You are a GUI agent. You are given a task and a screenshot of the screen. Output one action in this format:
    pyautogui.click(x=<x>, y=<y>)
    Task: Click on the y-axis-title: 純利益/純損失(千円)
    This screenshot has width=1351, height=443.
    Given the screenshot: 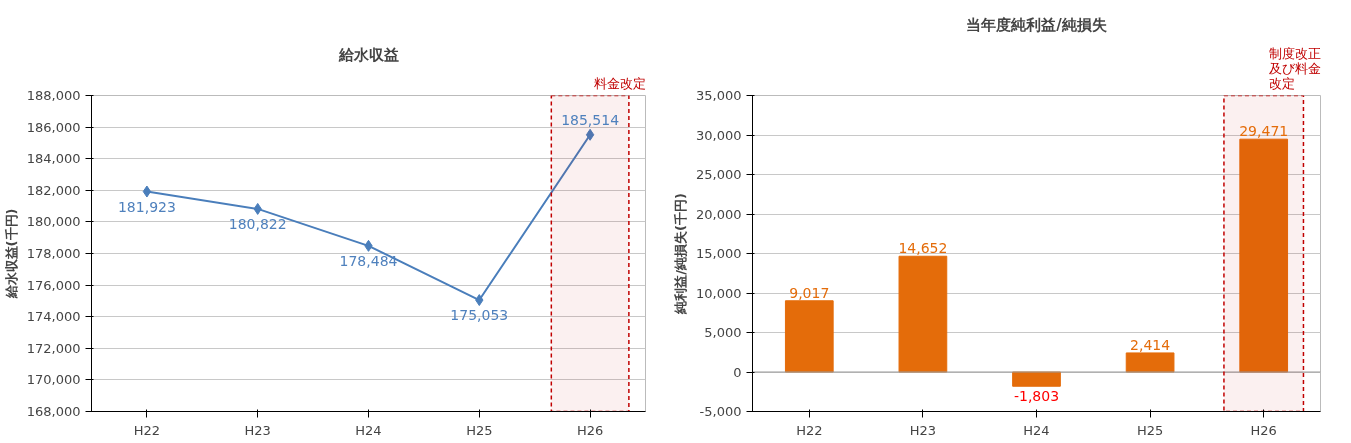 What is the action you would take?
    pyautogui.click(x=681, y=254)
    